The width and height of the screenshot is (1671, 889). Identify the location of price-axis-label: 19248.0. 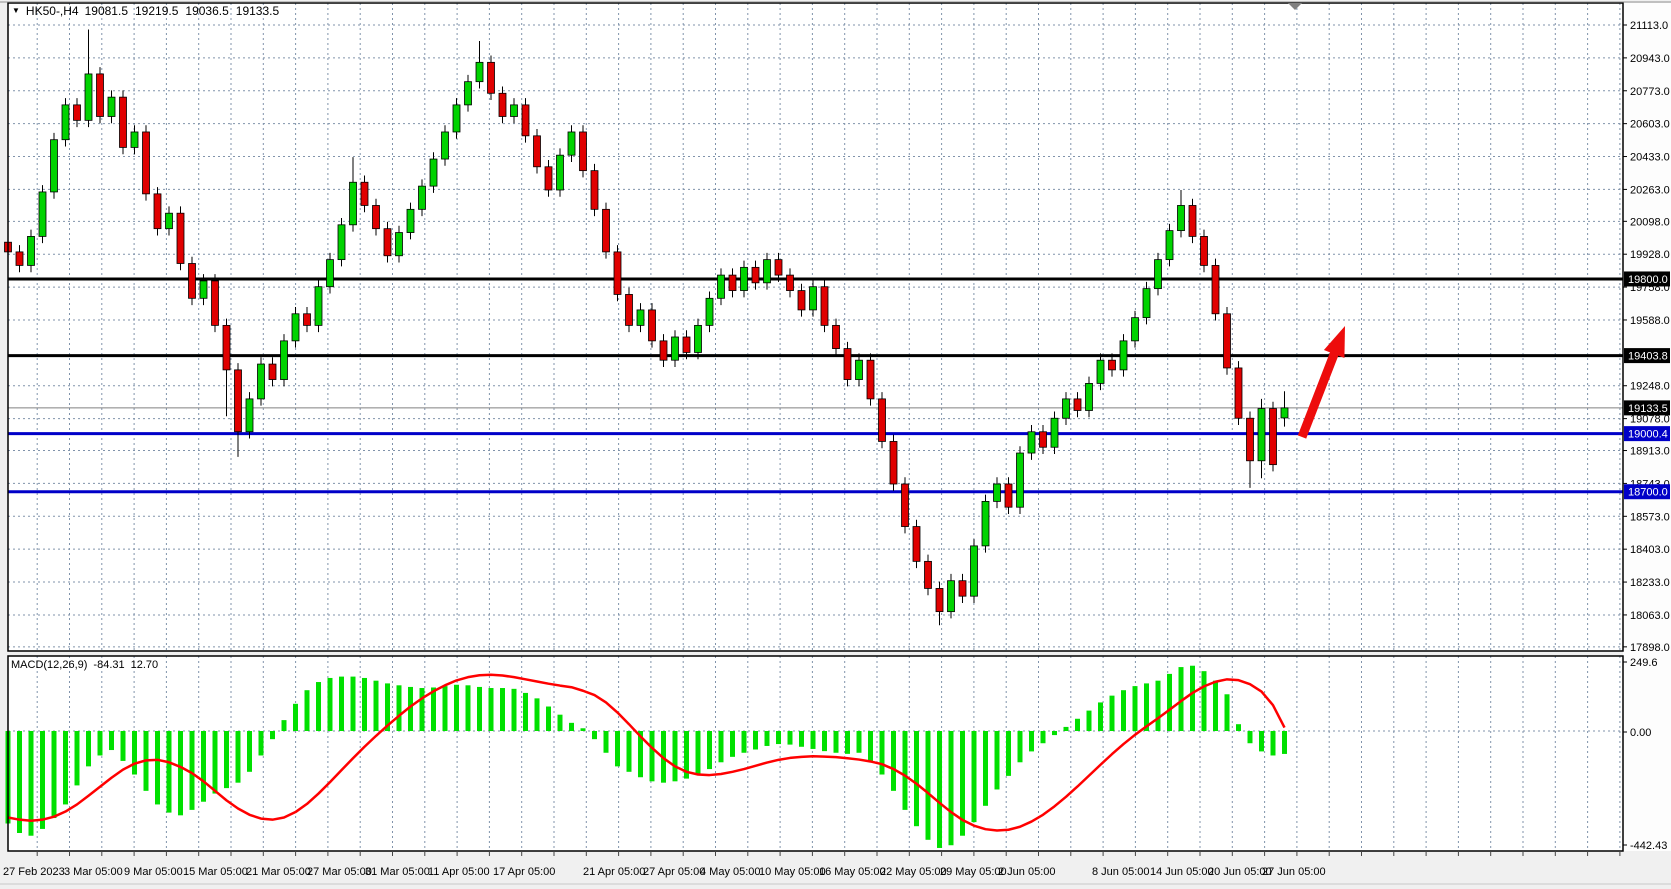
(1650, 387).